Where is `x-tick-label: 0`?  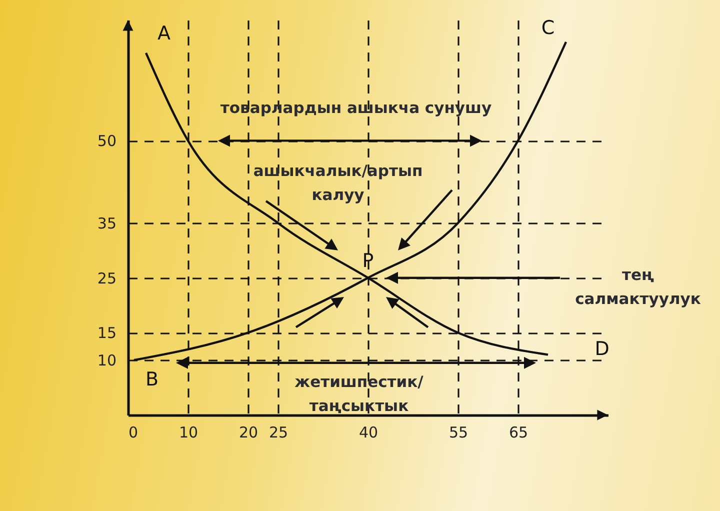 x-tick-label: 0 is located at coordinates (133, 433).